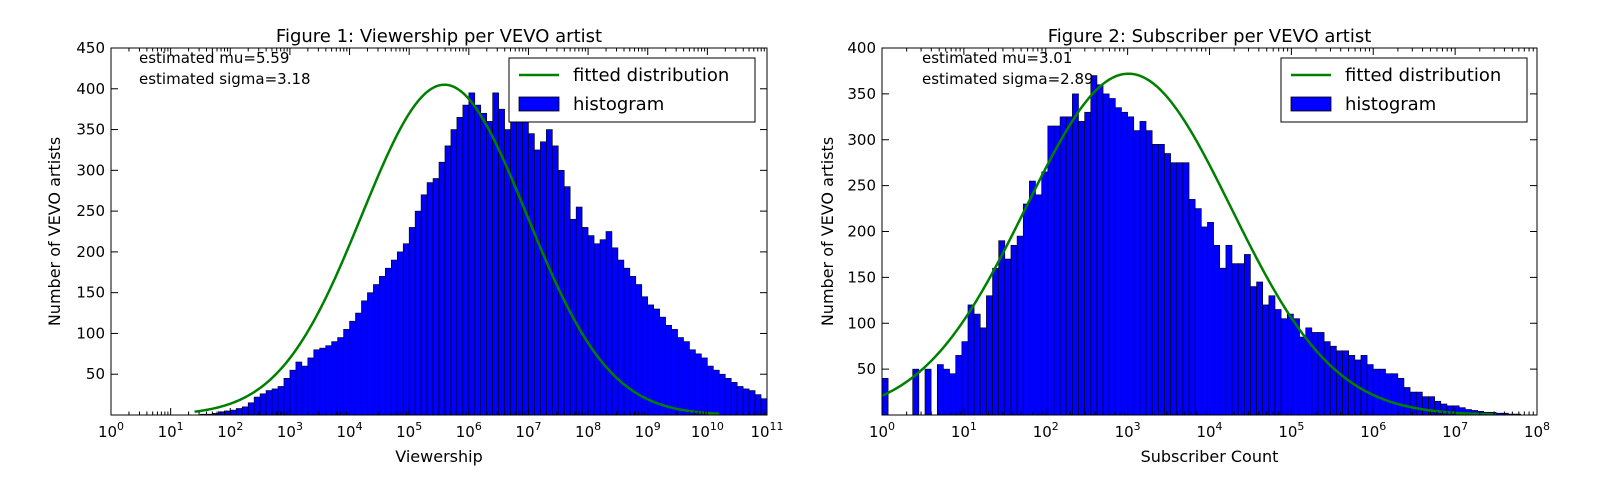 The image size is (1600, 484). What do you see at coordinates (111, 430) in the screenshot?
I see `x-tick-label: 10⁰` at bounding box center [111, 430].